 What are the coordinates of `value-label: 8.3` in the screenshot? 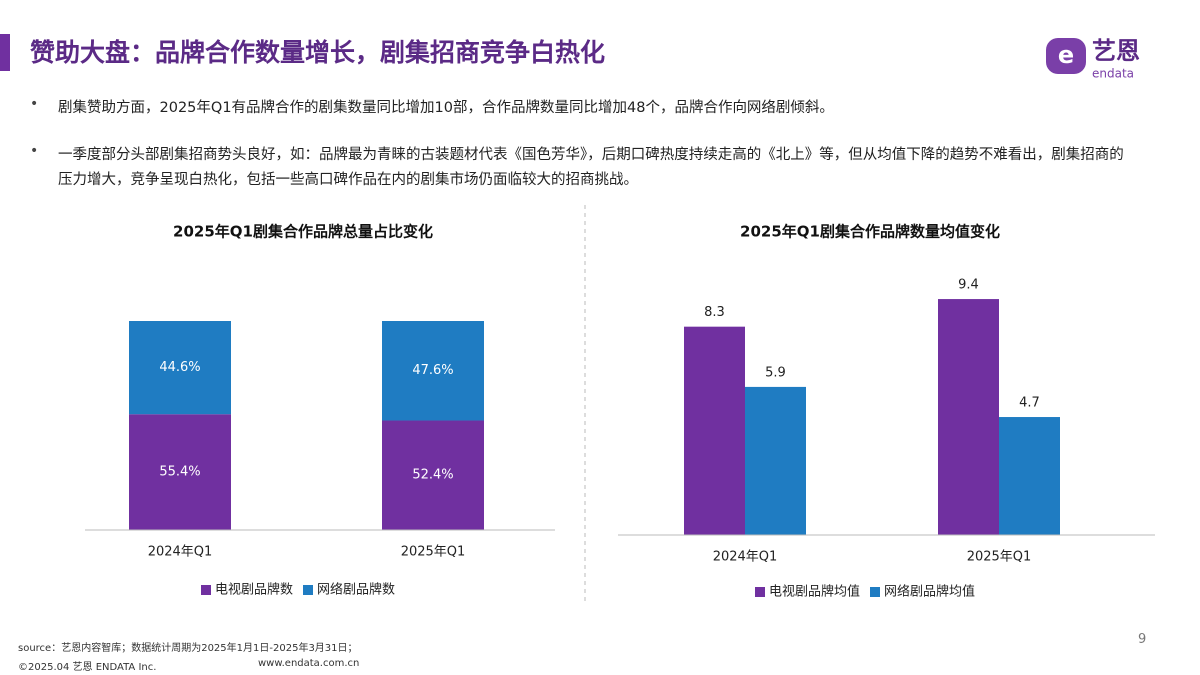 It's located at (714, 312).